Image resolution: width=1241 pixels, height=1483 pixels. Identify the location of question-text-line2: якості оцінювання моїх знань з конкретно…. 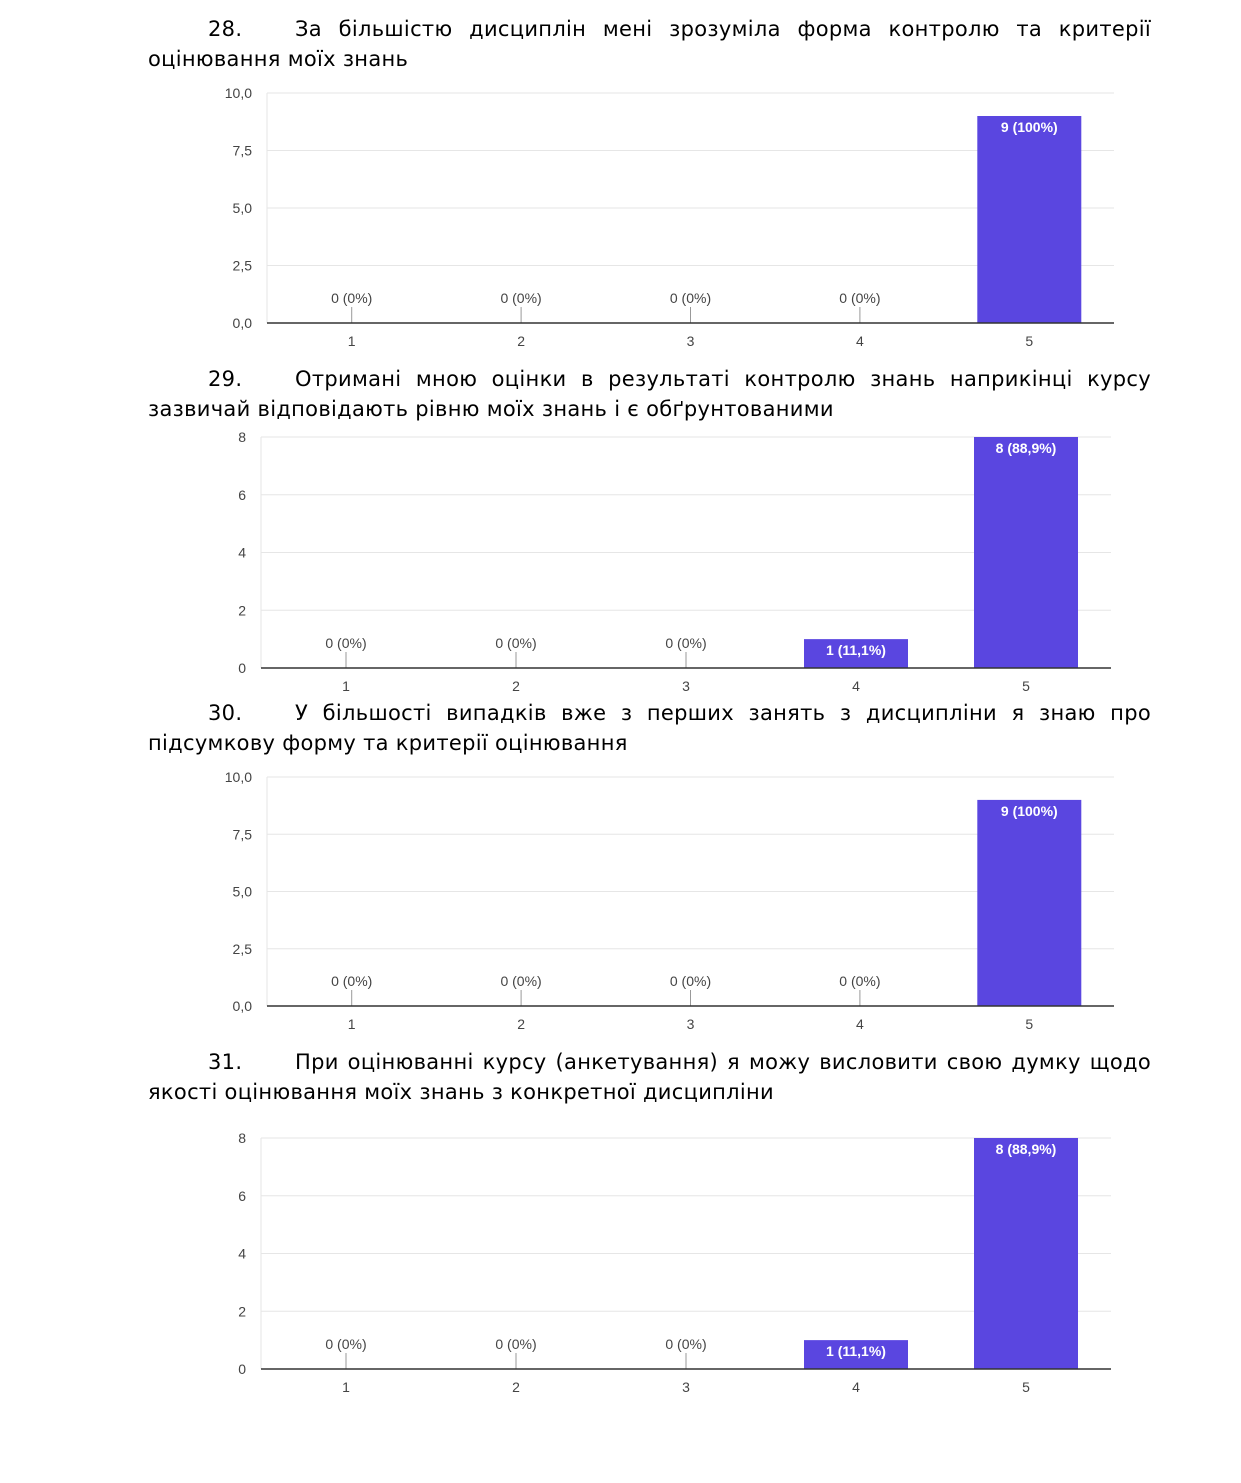
(461, 1092).